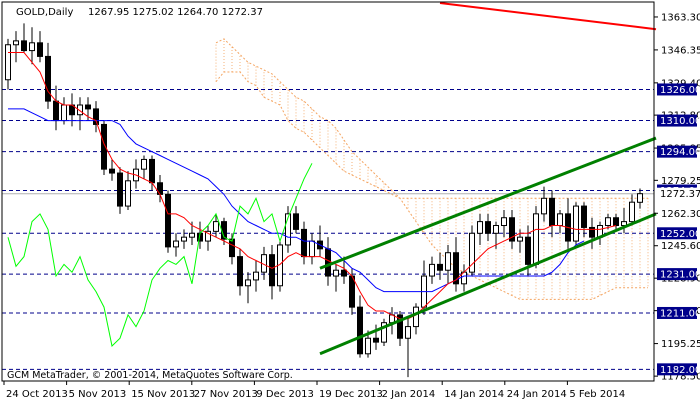 This screenshot has height=406, width=700. Describe the element at coordinates (548, 16) in the screenshot. I see `resistance-line` at that location.